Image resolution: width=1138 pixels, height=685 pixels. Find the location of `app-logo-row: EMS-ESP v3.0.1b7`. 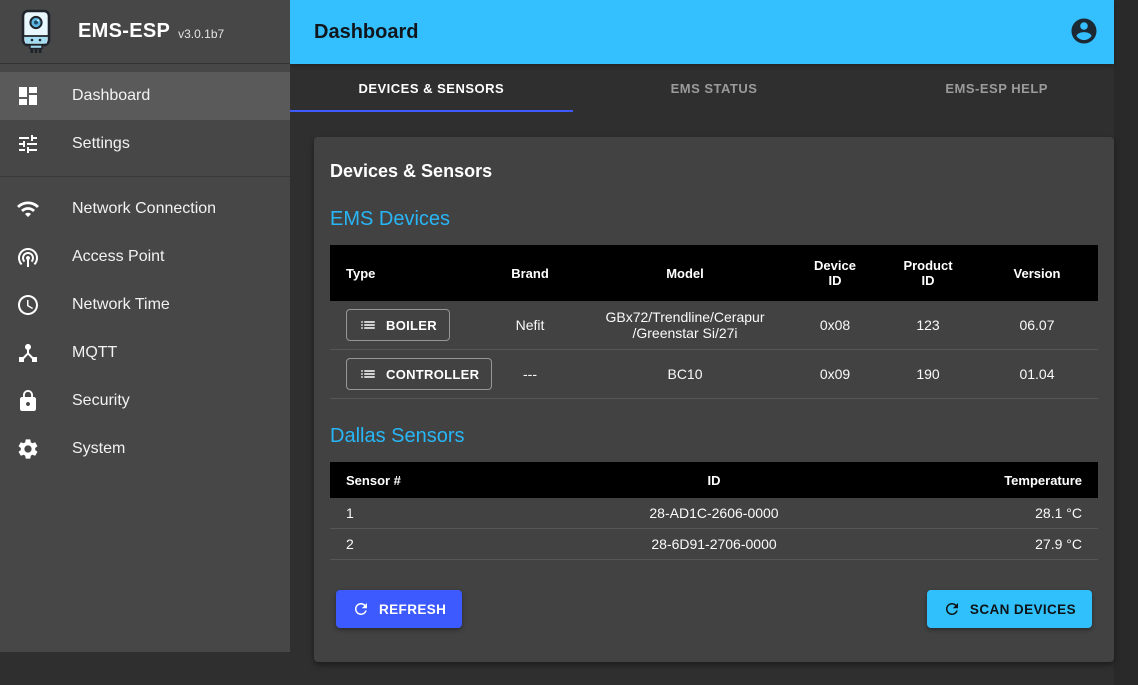

app-logo-row: EMS-ESP v3.0.1b7 is located at coordinates (145, 32).